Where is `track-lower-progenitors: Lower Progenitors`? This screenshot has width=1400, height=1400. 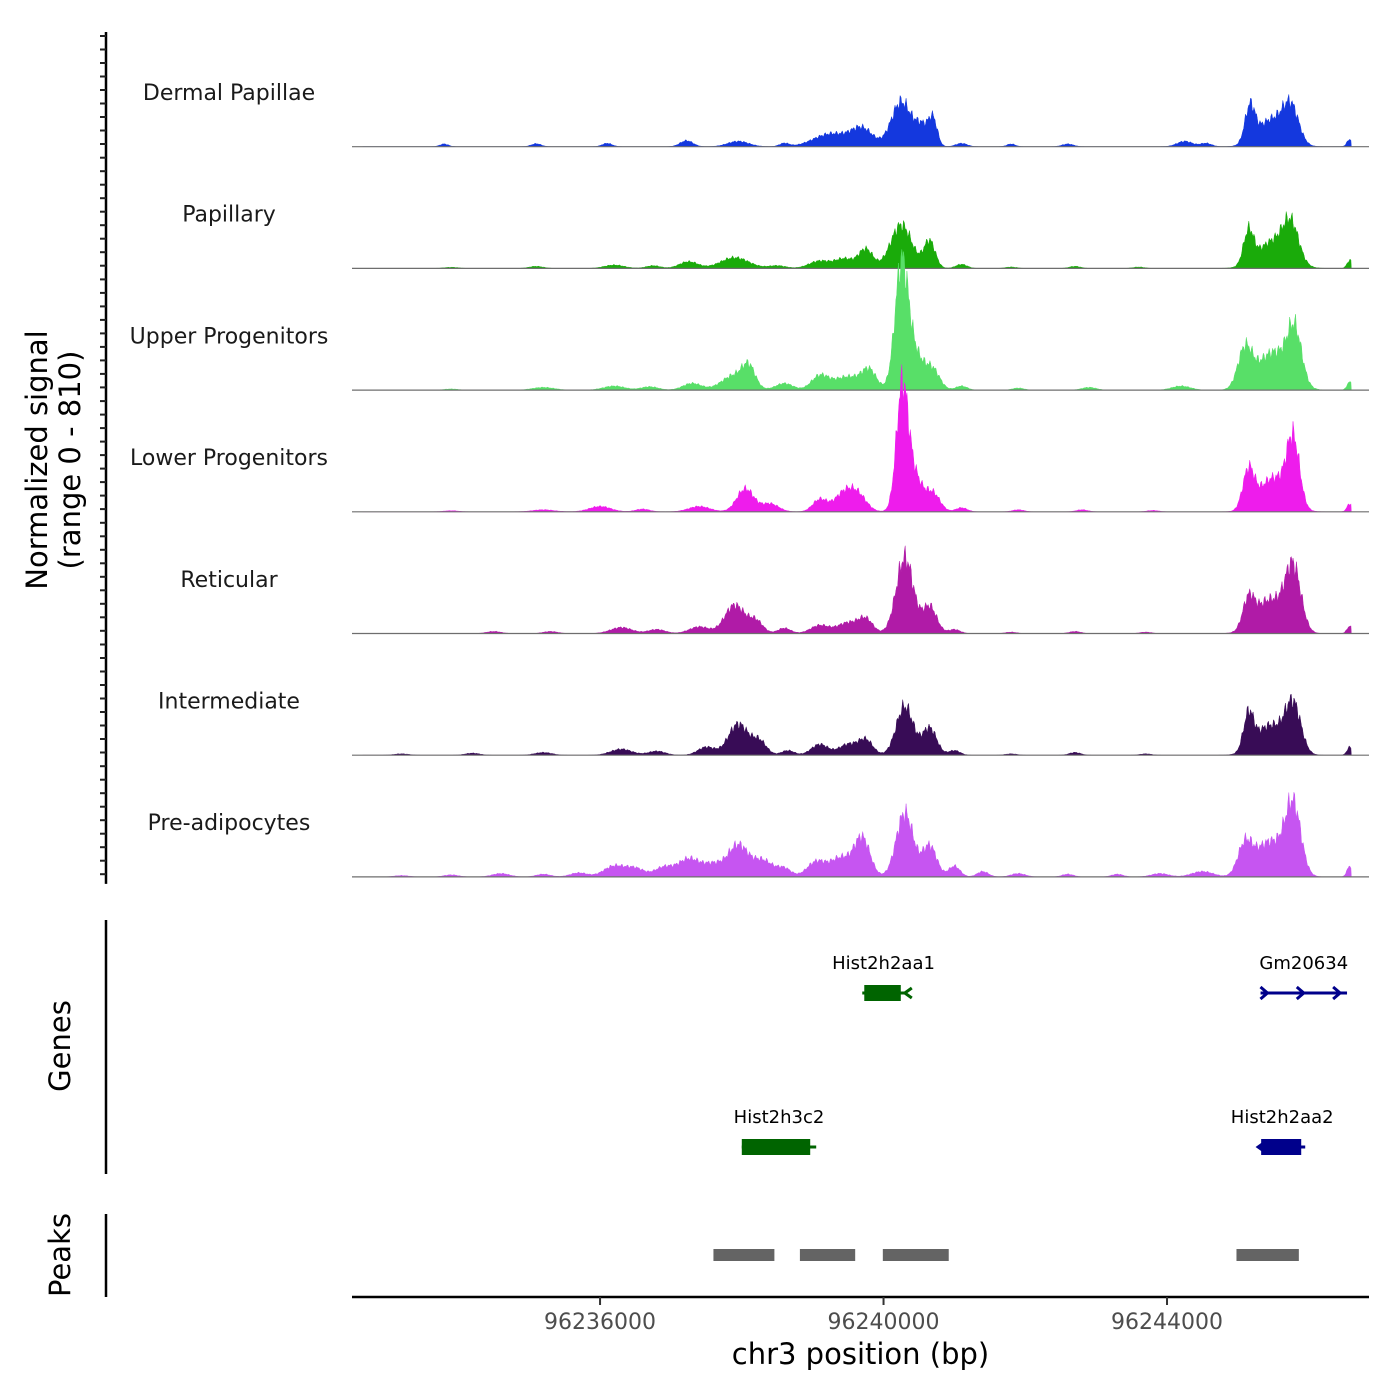 track-lower-progenitors: Lower Progenitors is located at coordinates (749, 438).